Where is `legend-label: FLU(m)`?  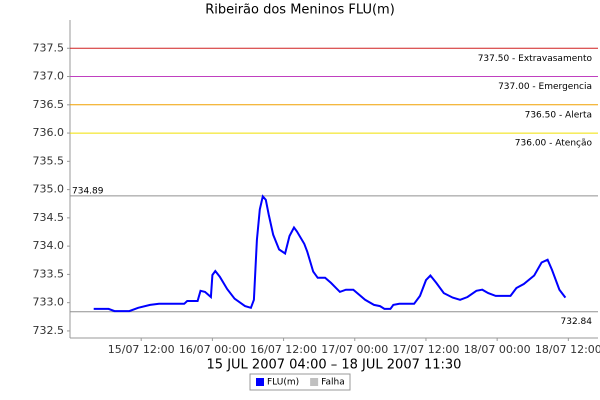
legend-label: FLU(m) is located at coordinates (283, 383).